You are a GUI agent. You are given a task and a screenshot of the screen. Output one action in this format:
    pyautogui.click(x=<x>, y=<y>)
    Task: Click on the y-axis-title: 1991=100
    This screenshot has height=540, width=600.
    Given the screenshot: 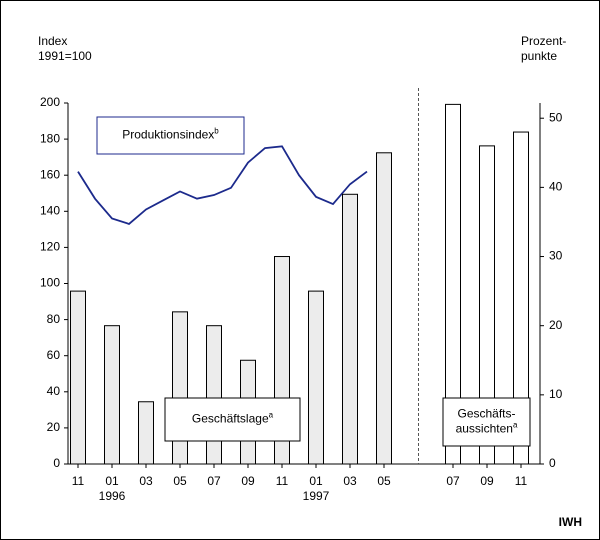 What is the action you would take?
    pyautogui.click(x=65, y=56)
    